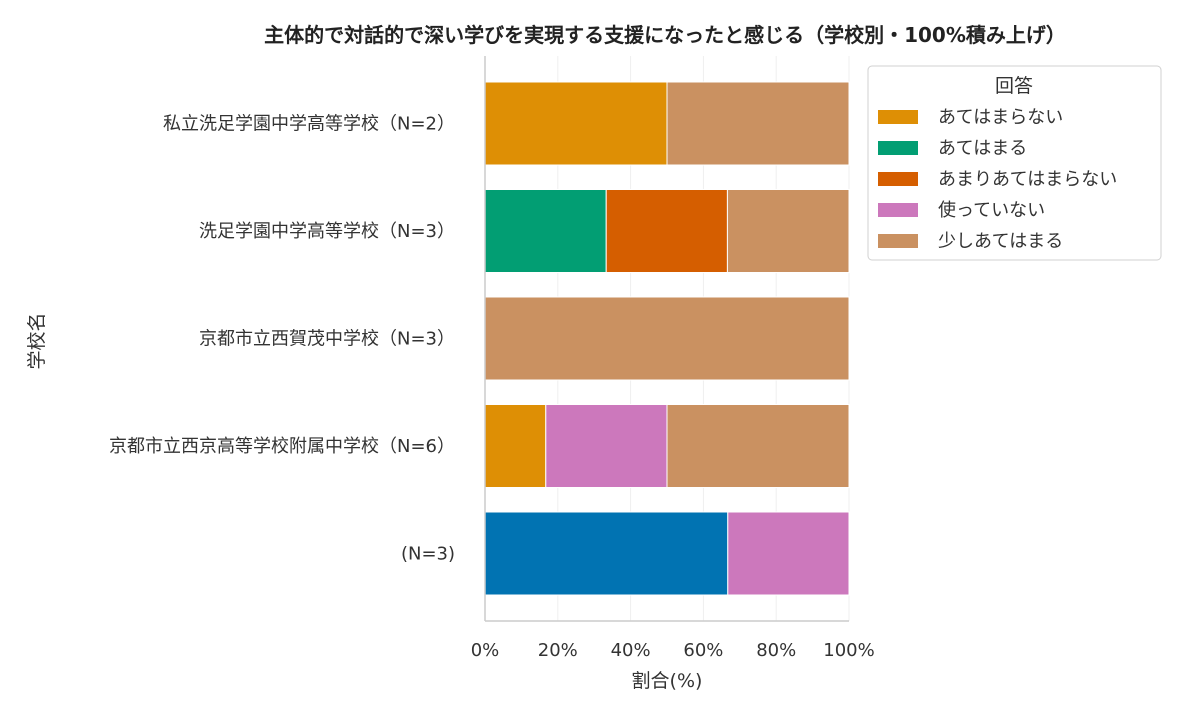 The image size is (1184, 716). Describe the element at coordinates (309, 124) in the screenshot. I see `y-tick-label: 私立洗足学園中学高等学校（N=2）` at that location.